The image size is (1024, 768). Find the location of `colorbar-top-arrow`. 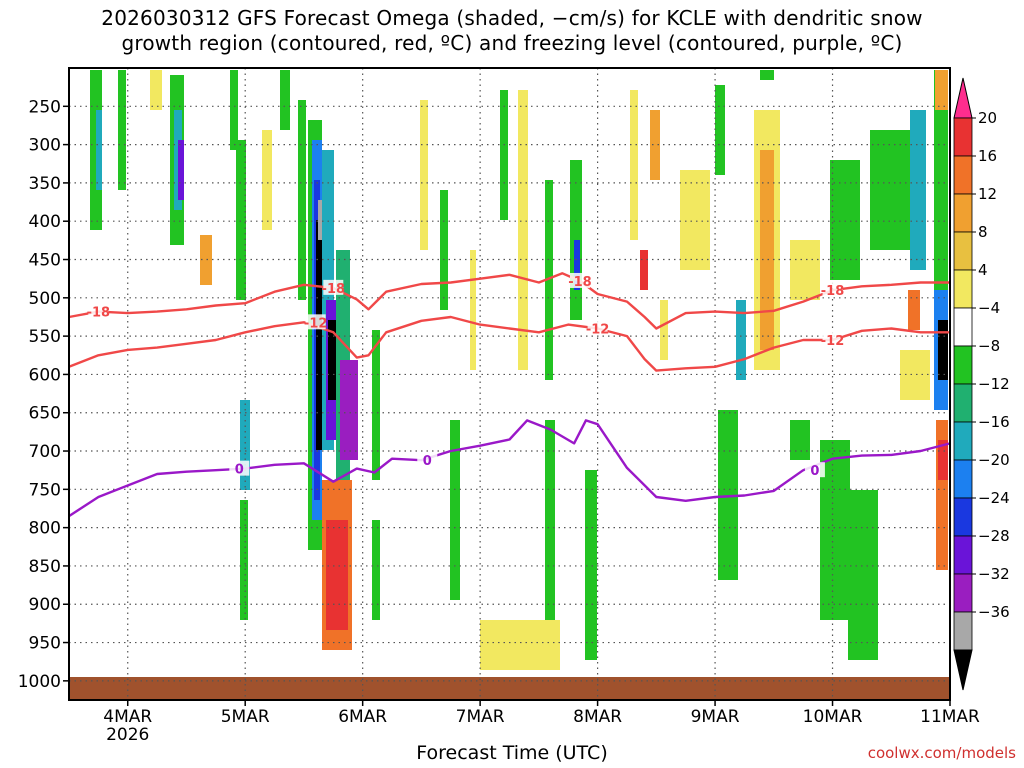

colorbar-top-arrow is located at coordinates (963, 98).